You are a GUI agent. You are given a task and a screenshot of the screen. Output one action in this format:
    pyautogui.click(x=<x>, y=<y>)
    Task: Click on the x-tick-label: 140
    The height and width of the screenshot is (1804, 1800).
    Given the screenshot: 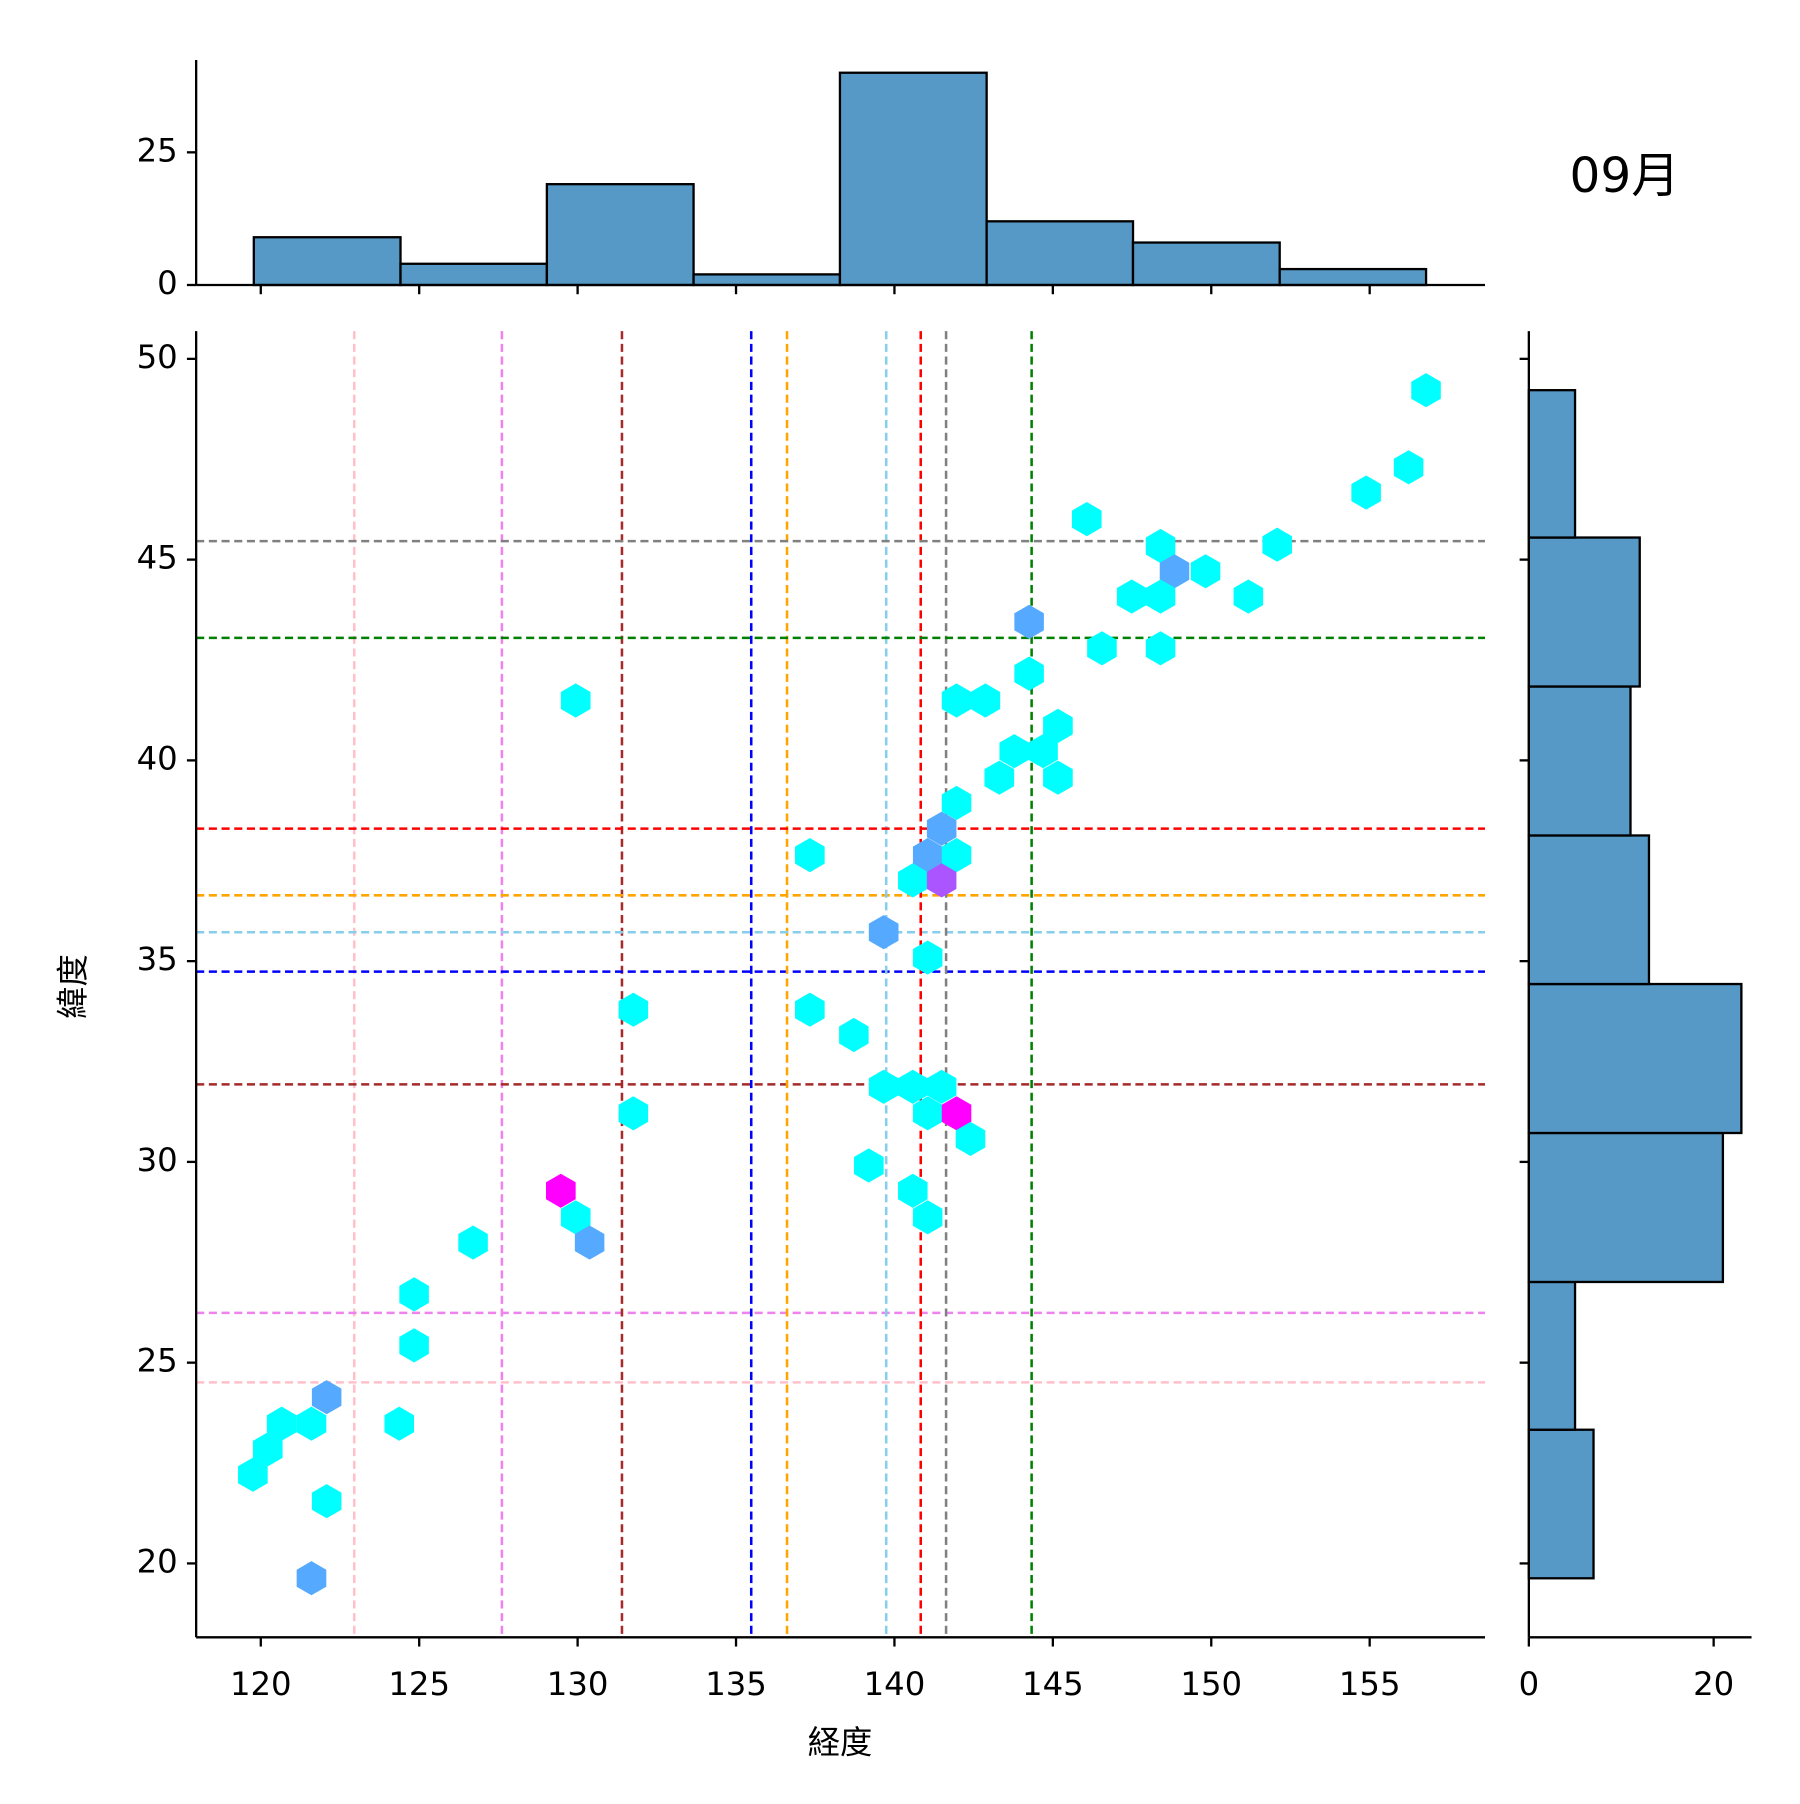 What is the action you would take?
    pyautogui.click(x=895, y=1684)
    